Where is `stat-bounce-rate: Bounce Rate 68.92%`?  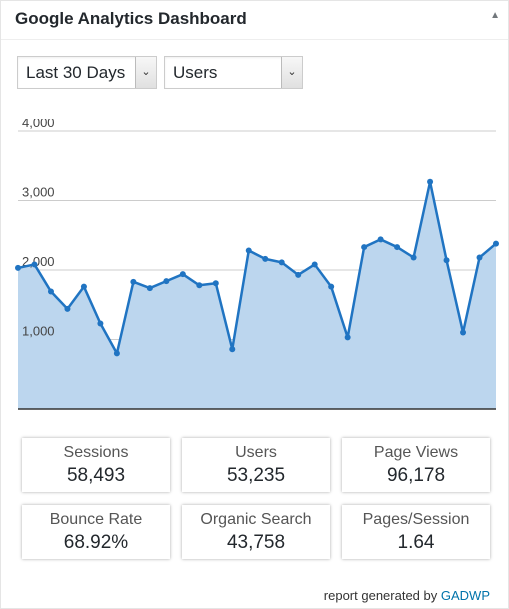
stat-bounce-rate: Bounce Rate 68.92% is located at coordinates (96, 532).